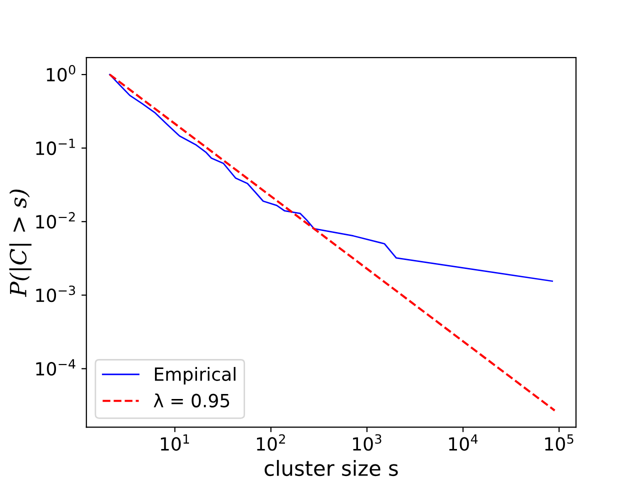 This screenshot has width=640, height=480. What do you see at coordinates (20, 243) in the screenshot?
I see `y-axis-title: P(|C| > s)` at bounding box center [20, 243].